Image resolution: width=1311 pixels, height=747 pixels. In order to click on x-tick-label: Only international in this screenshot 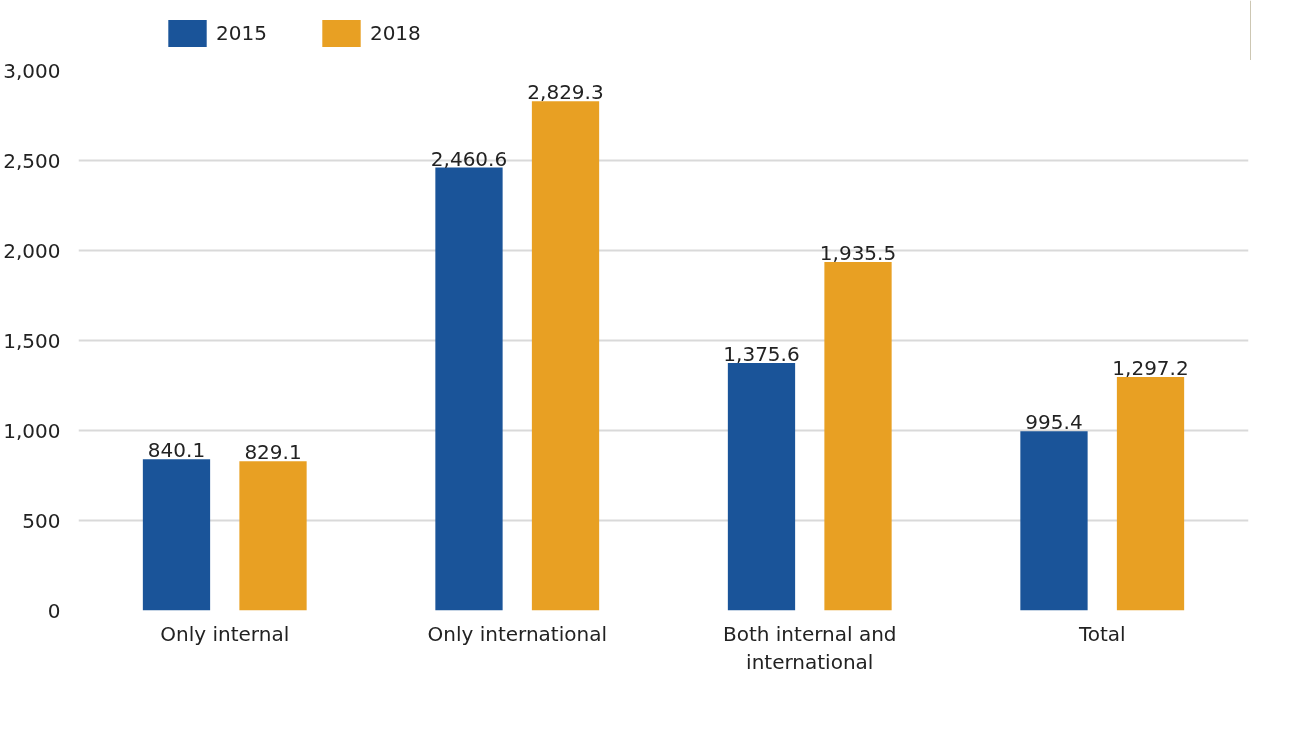, I will do `click(517, 633)`.